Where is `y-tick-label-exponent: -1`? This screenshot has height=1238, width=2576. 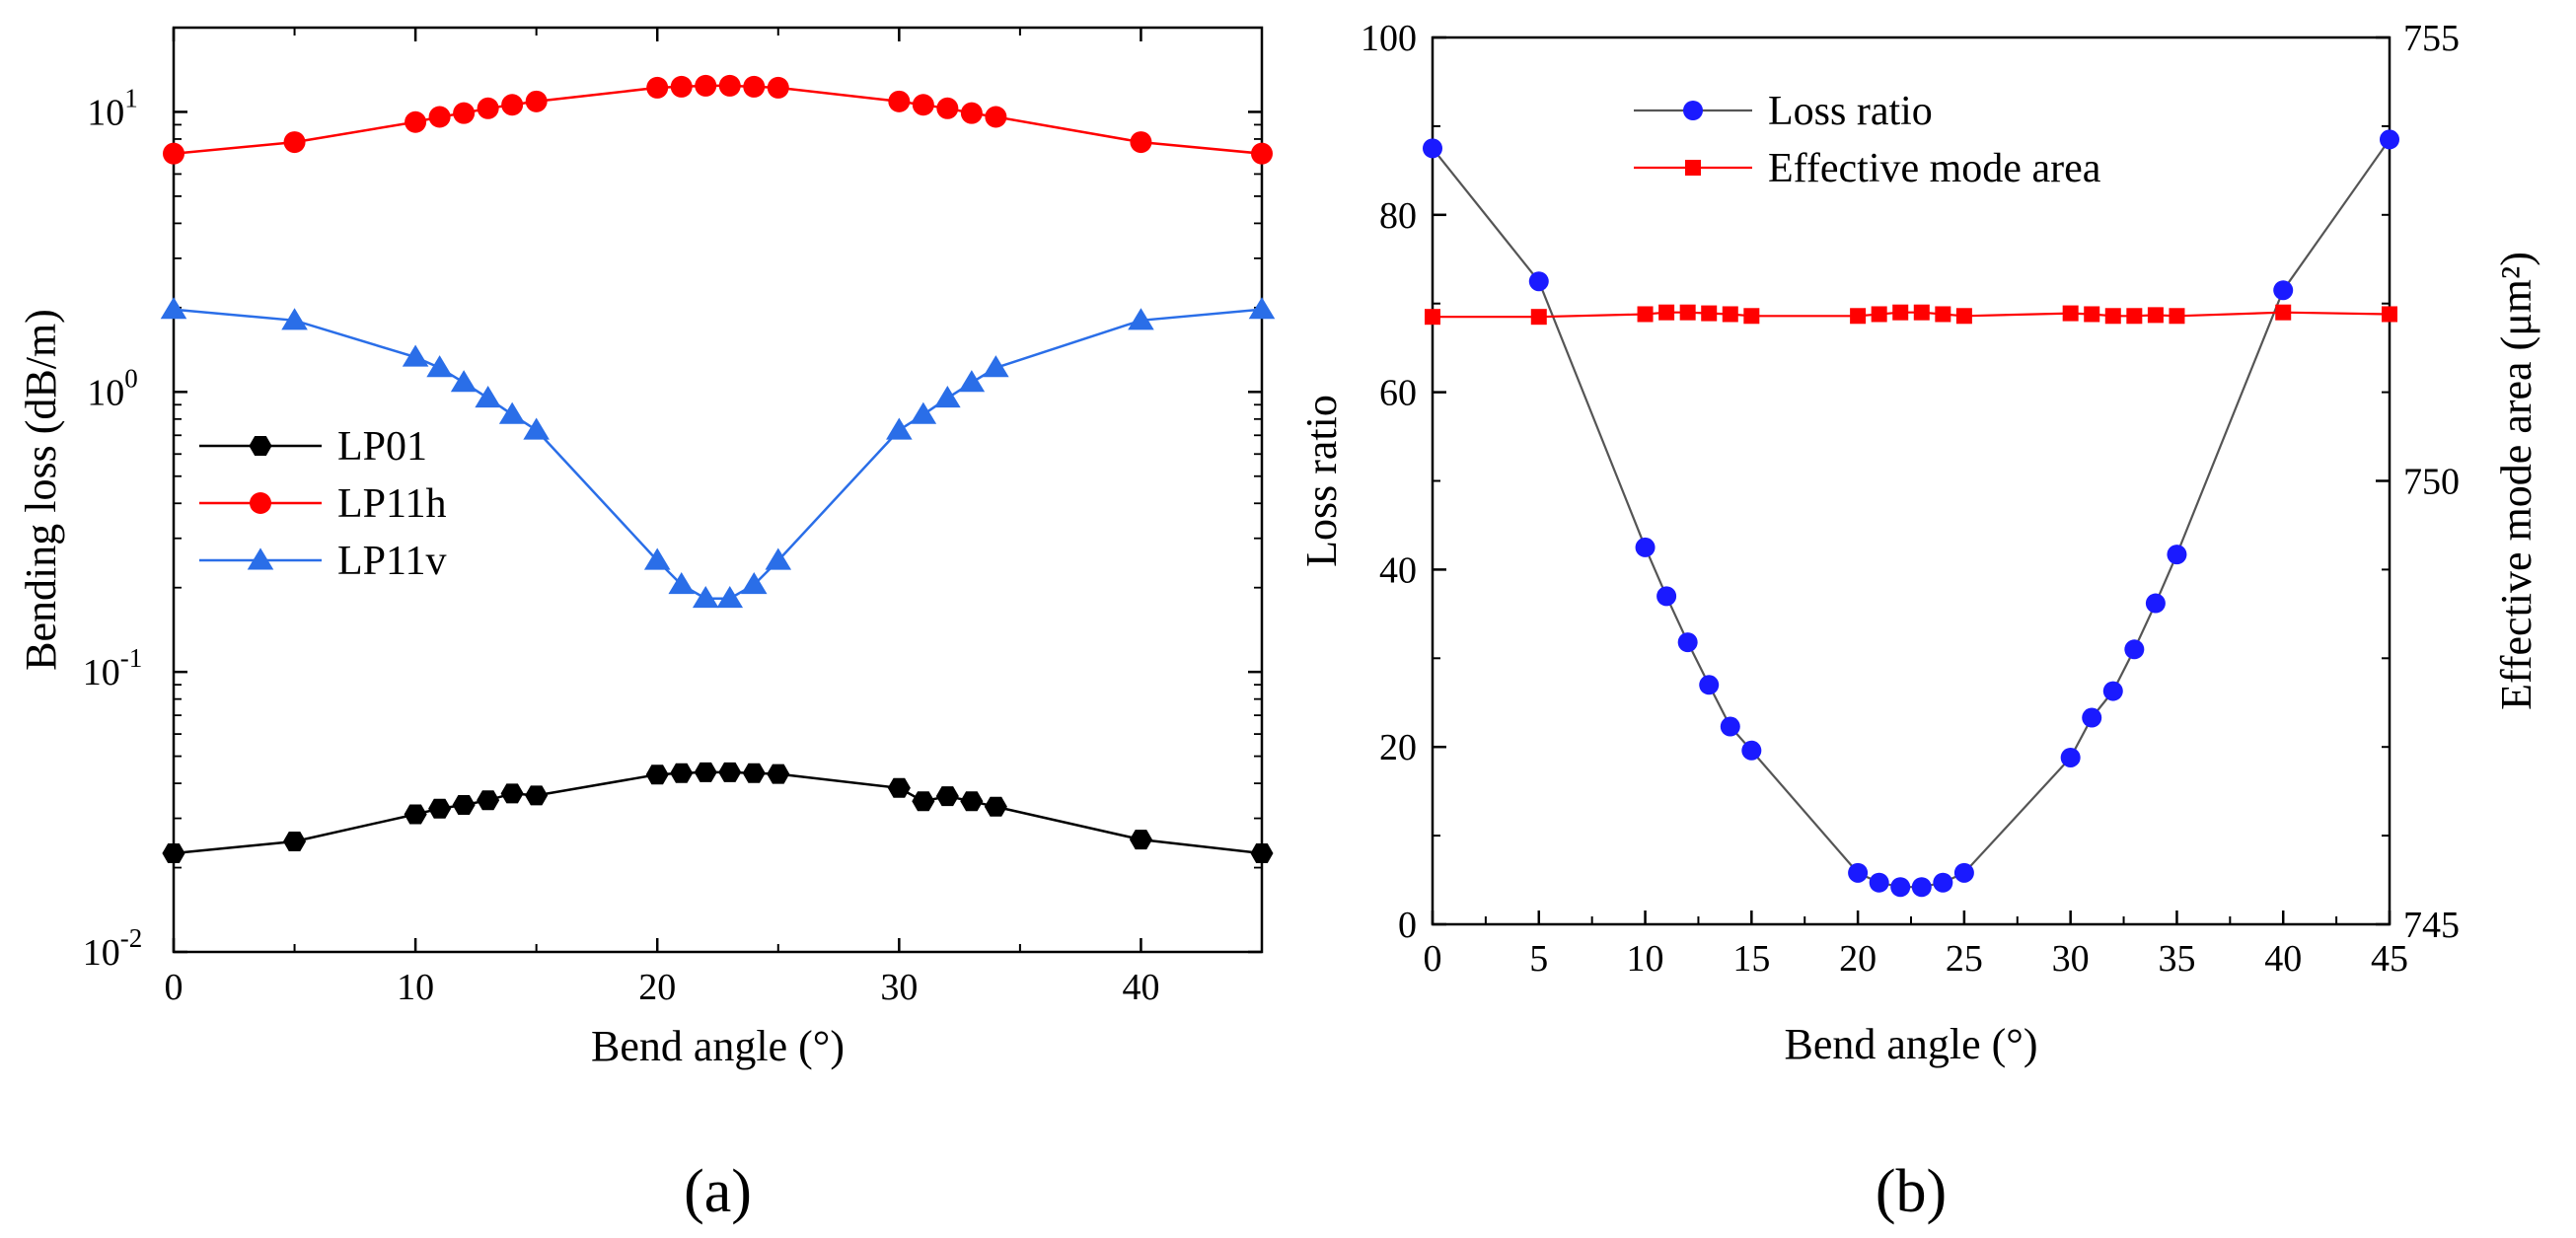
y-tick-label-exponent: -1 is located at coordinates (131, 658).